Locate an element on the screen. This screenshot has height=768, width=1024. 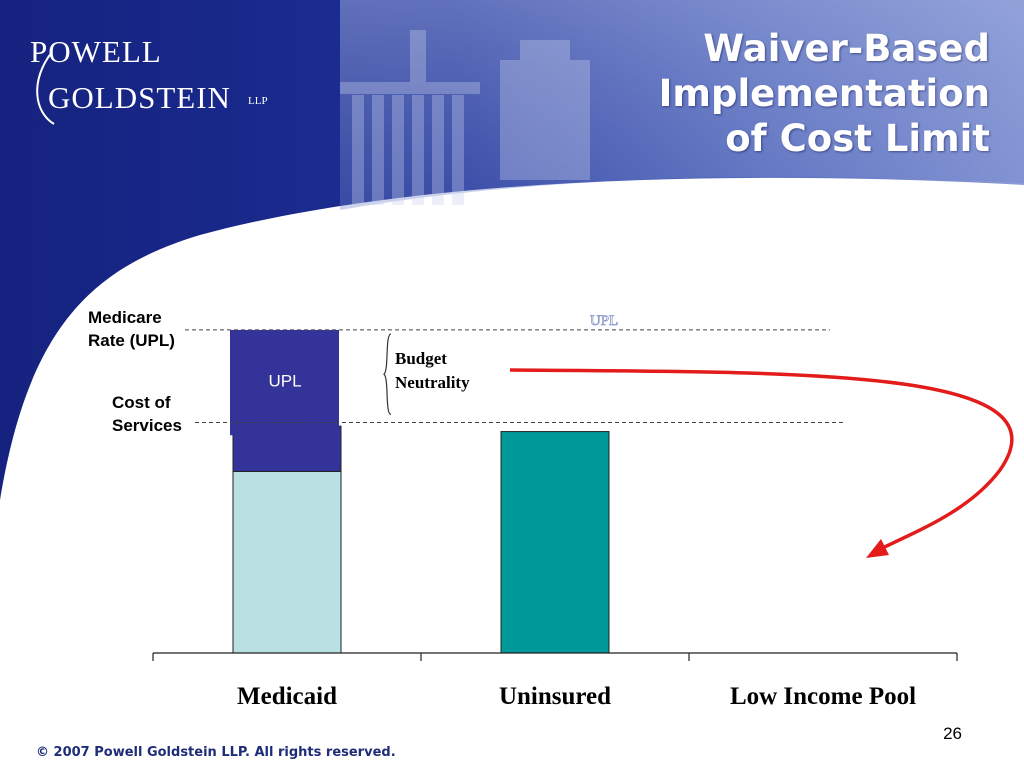
budget-neutrality-brace is located at coordinates (387, 374).